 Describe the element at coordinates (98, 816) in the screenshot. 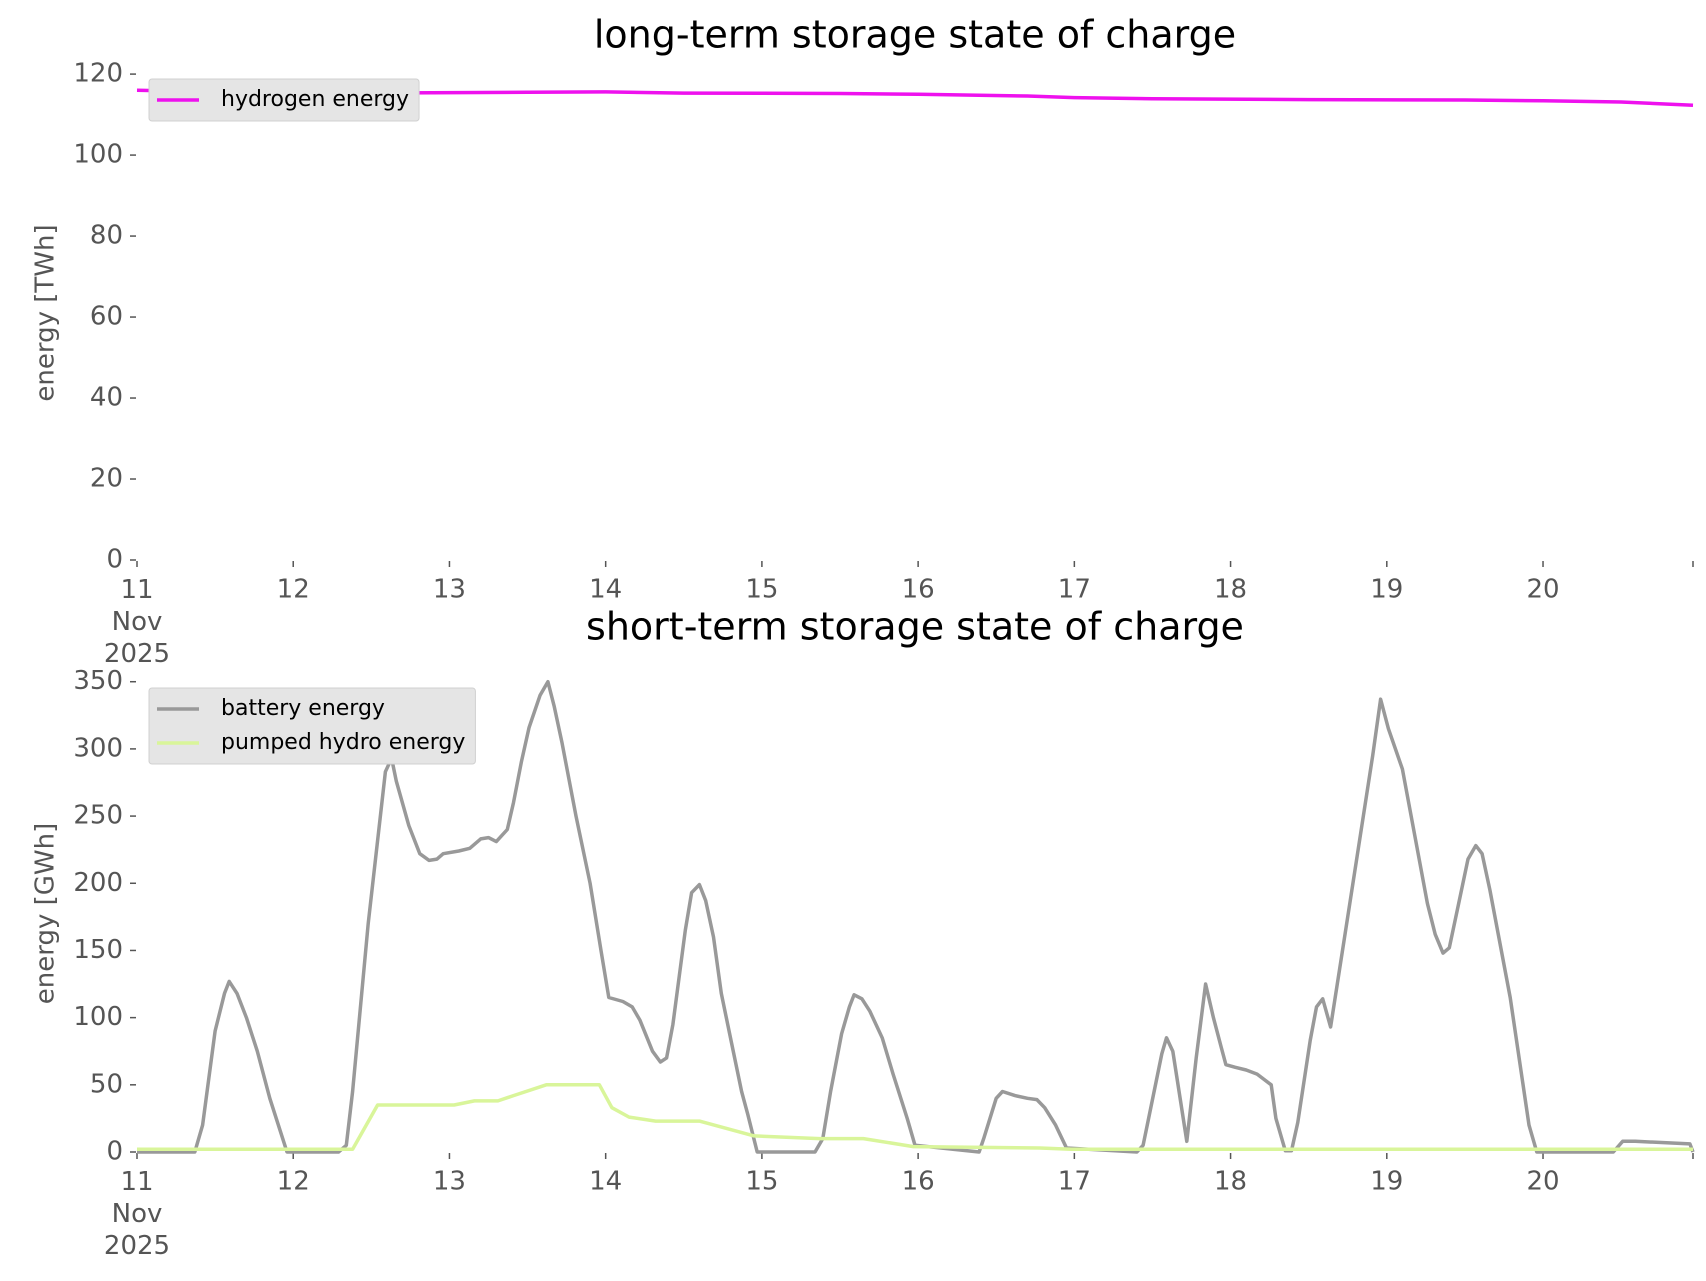

I see `y-tick-label: 250` at that location.